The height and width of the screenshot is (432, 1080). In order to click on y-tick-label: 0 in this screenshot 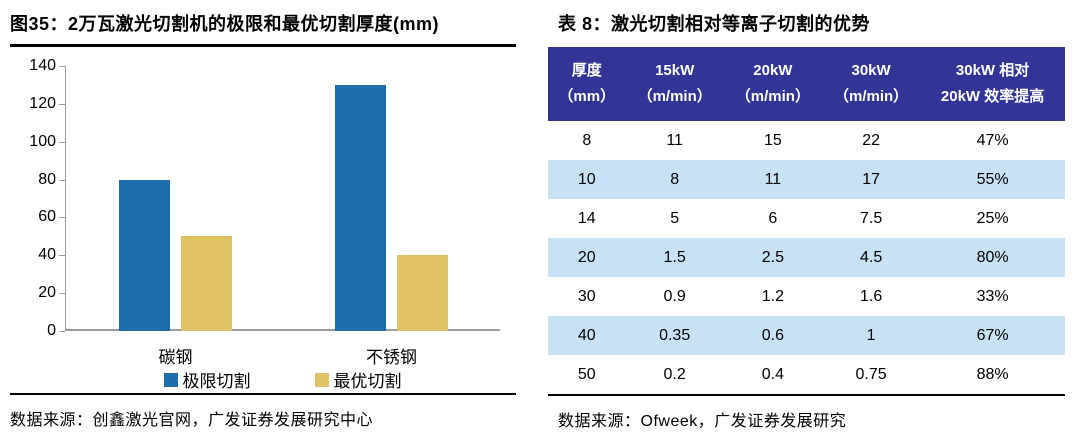, I will do `click(51, 330)`.